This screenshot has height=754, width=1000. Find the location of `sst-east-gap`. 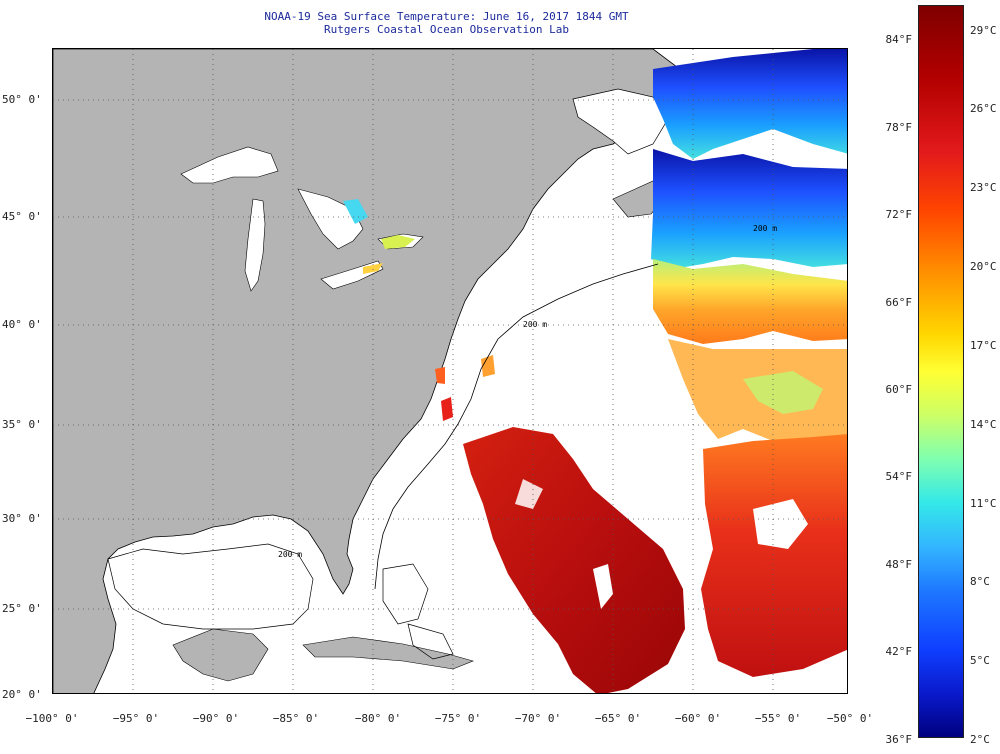

sst-east-gap is located at coordinates (780, 524).